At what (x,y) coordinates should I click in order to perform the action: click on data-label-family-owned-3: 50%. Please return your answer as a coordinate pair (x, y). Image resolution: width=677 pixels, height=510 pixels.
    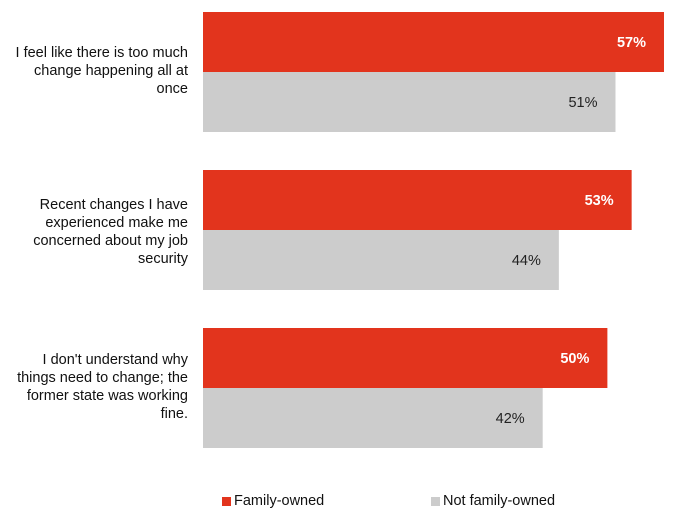
    Looking at the image, I should click on (574, 359).